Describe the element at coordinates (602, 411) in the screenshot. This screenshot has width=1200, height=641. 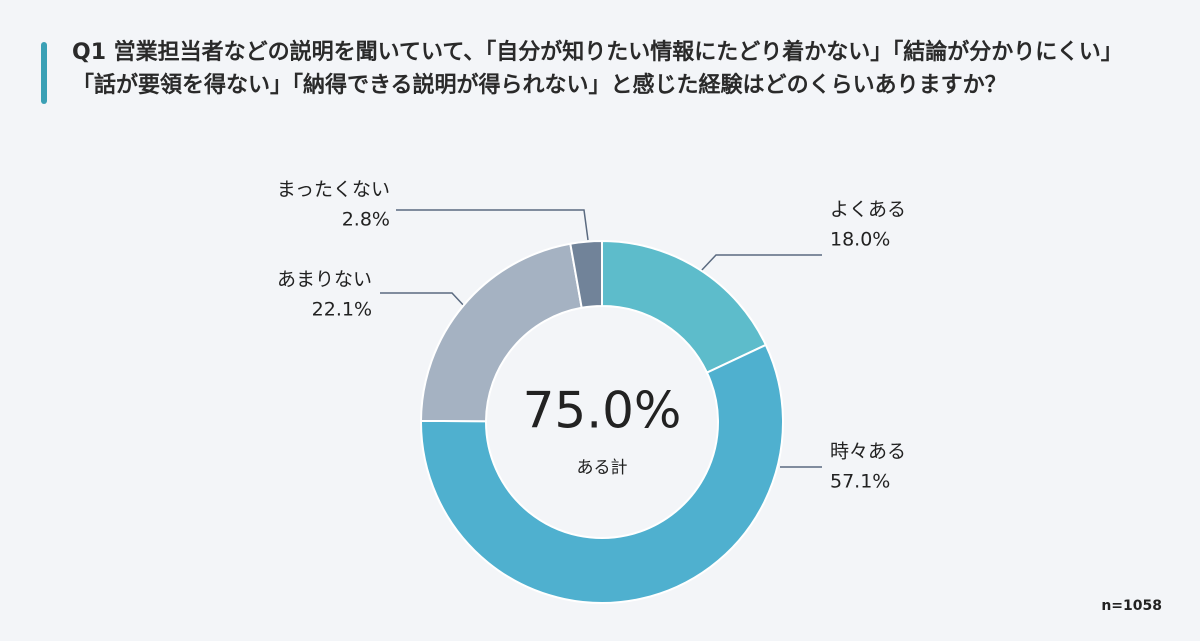
I see `total-value: 75.0%` at that location.